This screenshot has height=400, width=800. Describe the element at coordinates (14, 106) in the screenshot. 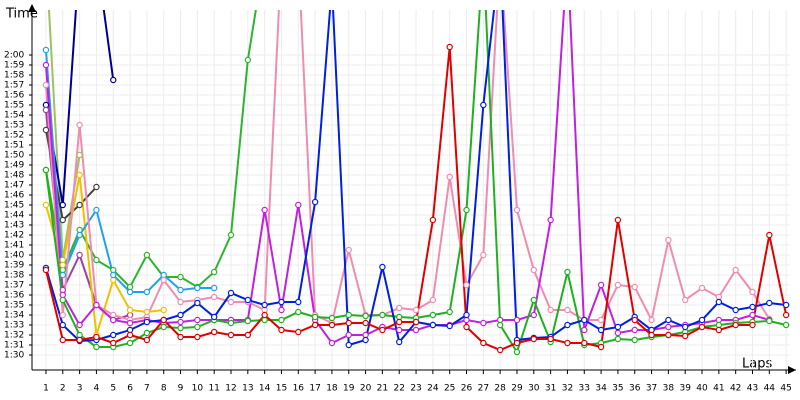

I see `y-tick-label: 1:55` at that location.